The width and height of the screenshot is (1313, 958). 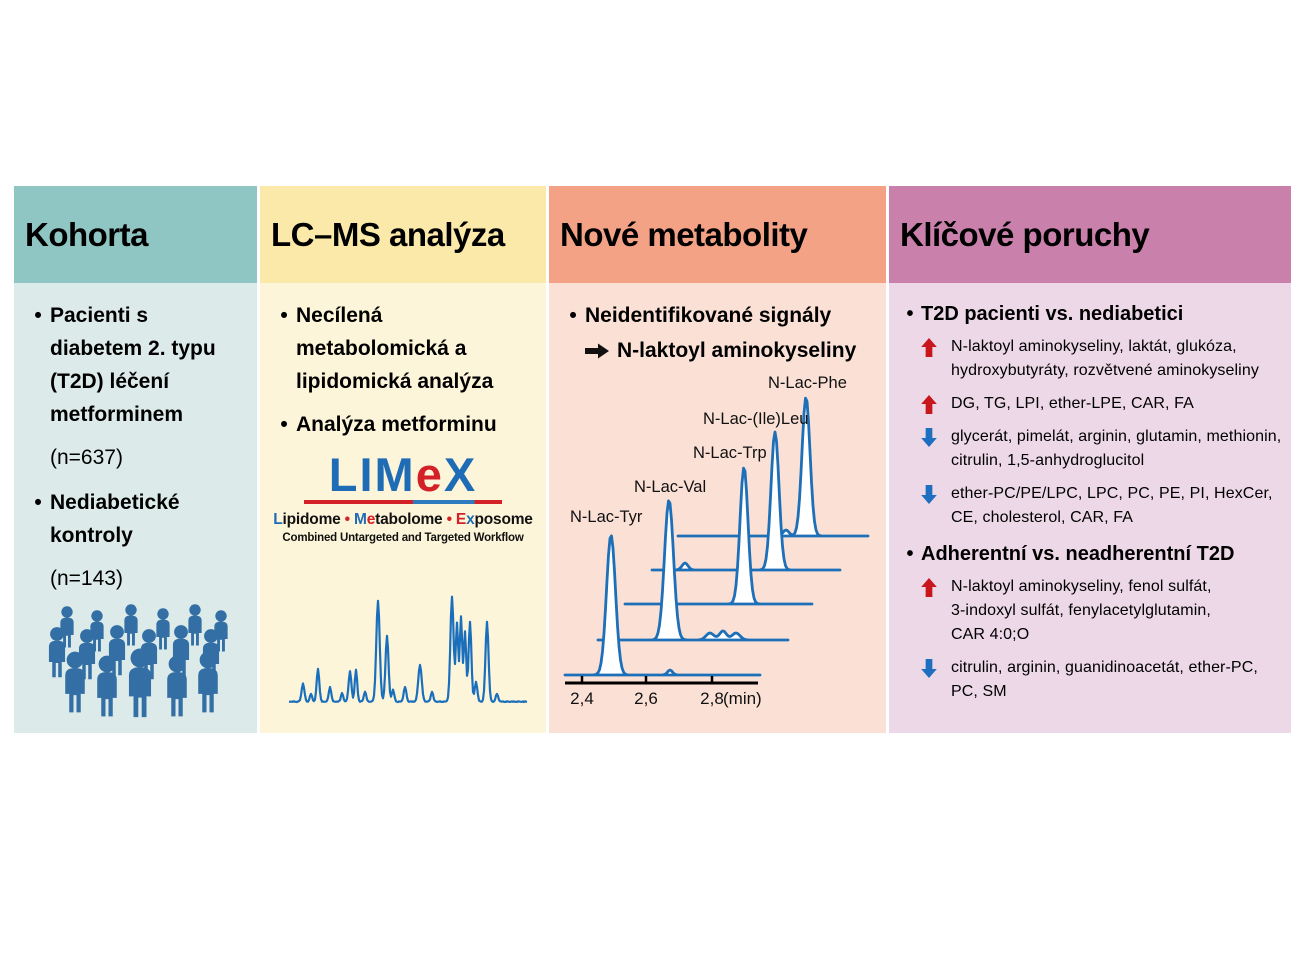 I want to click on limex-wordmark: LIMeX, so click(x=403, y=474).